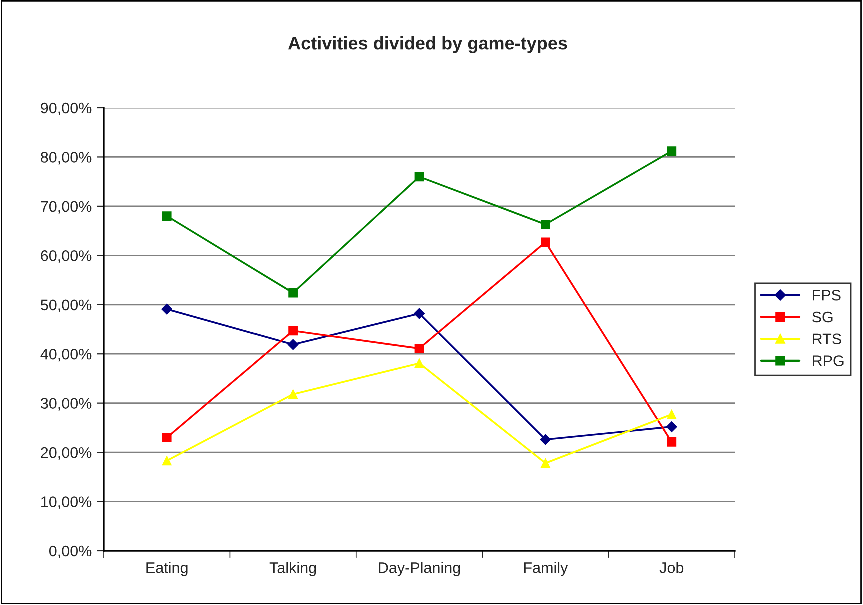 The image size is (863, 605). Describe the element at coordinates (419, 569) in the screenshot. I see `x-tick-label: Day-Planing` at that location.